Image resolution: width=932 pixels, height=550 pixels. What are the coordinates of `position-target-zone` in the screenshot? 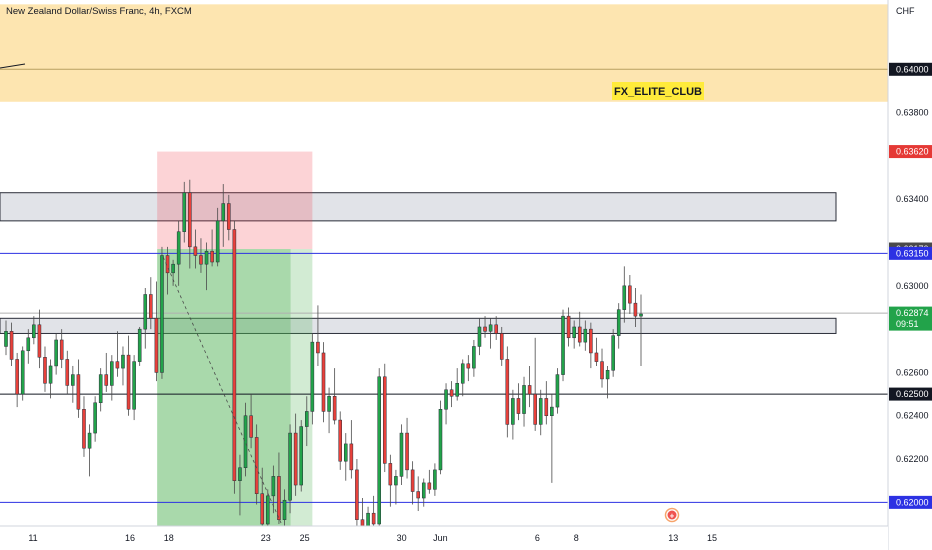 It's located at (224, 387).